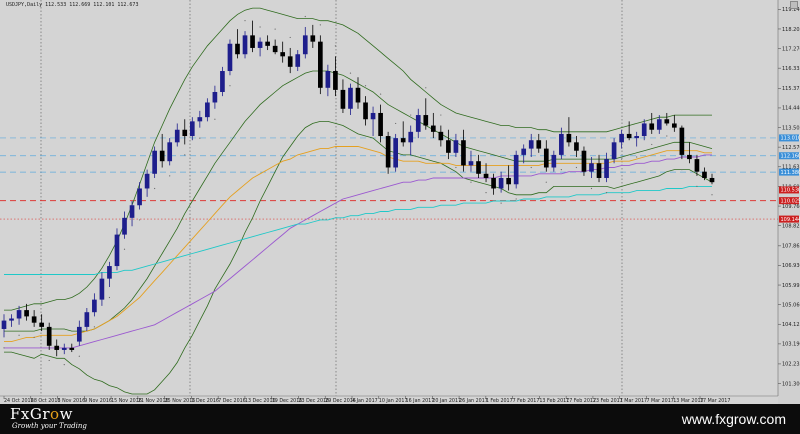 This screenshot has height=434, width=800. What do you see at coordinates (733, 419) in the screenshot?
I see `brand-url: www.fxgrow.com` at bounding box center [733, 419].